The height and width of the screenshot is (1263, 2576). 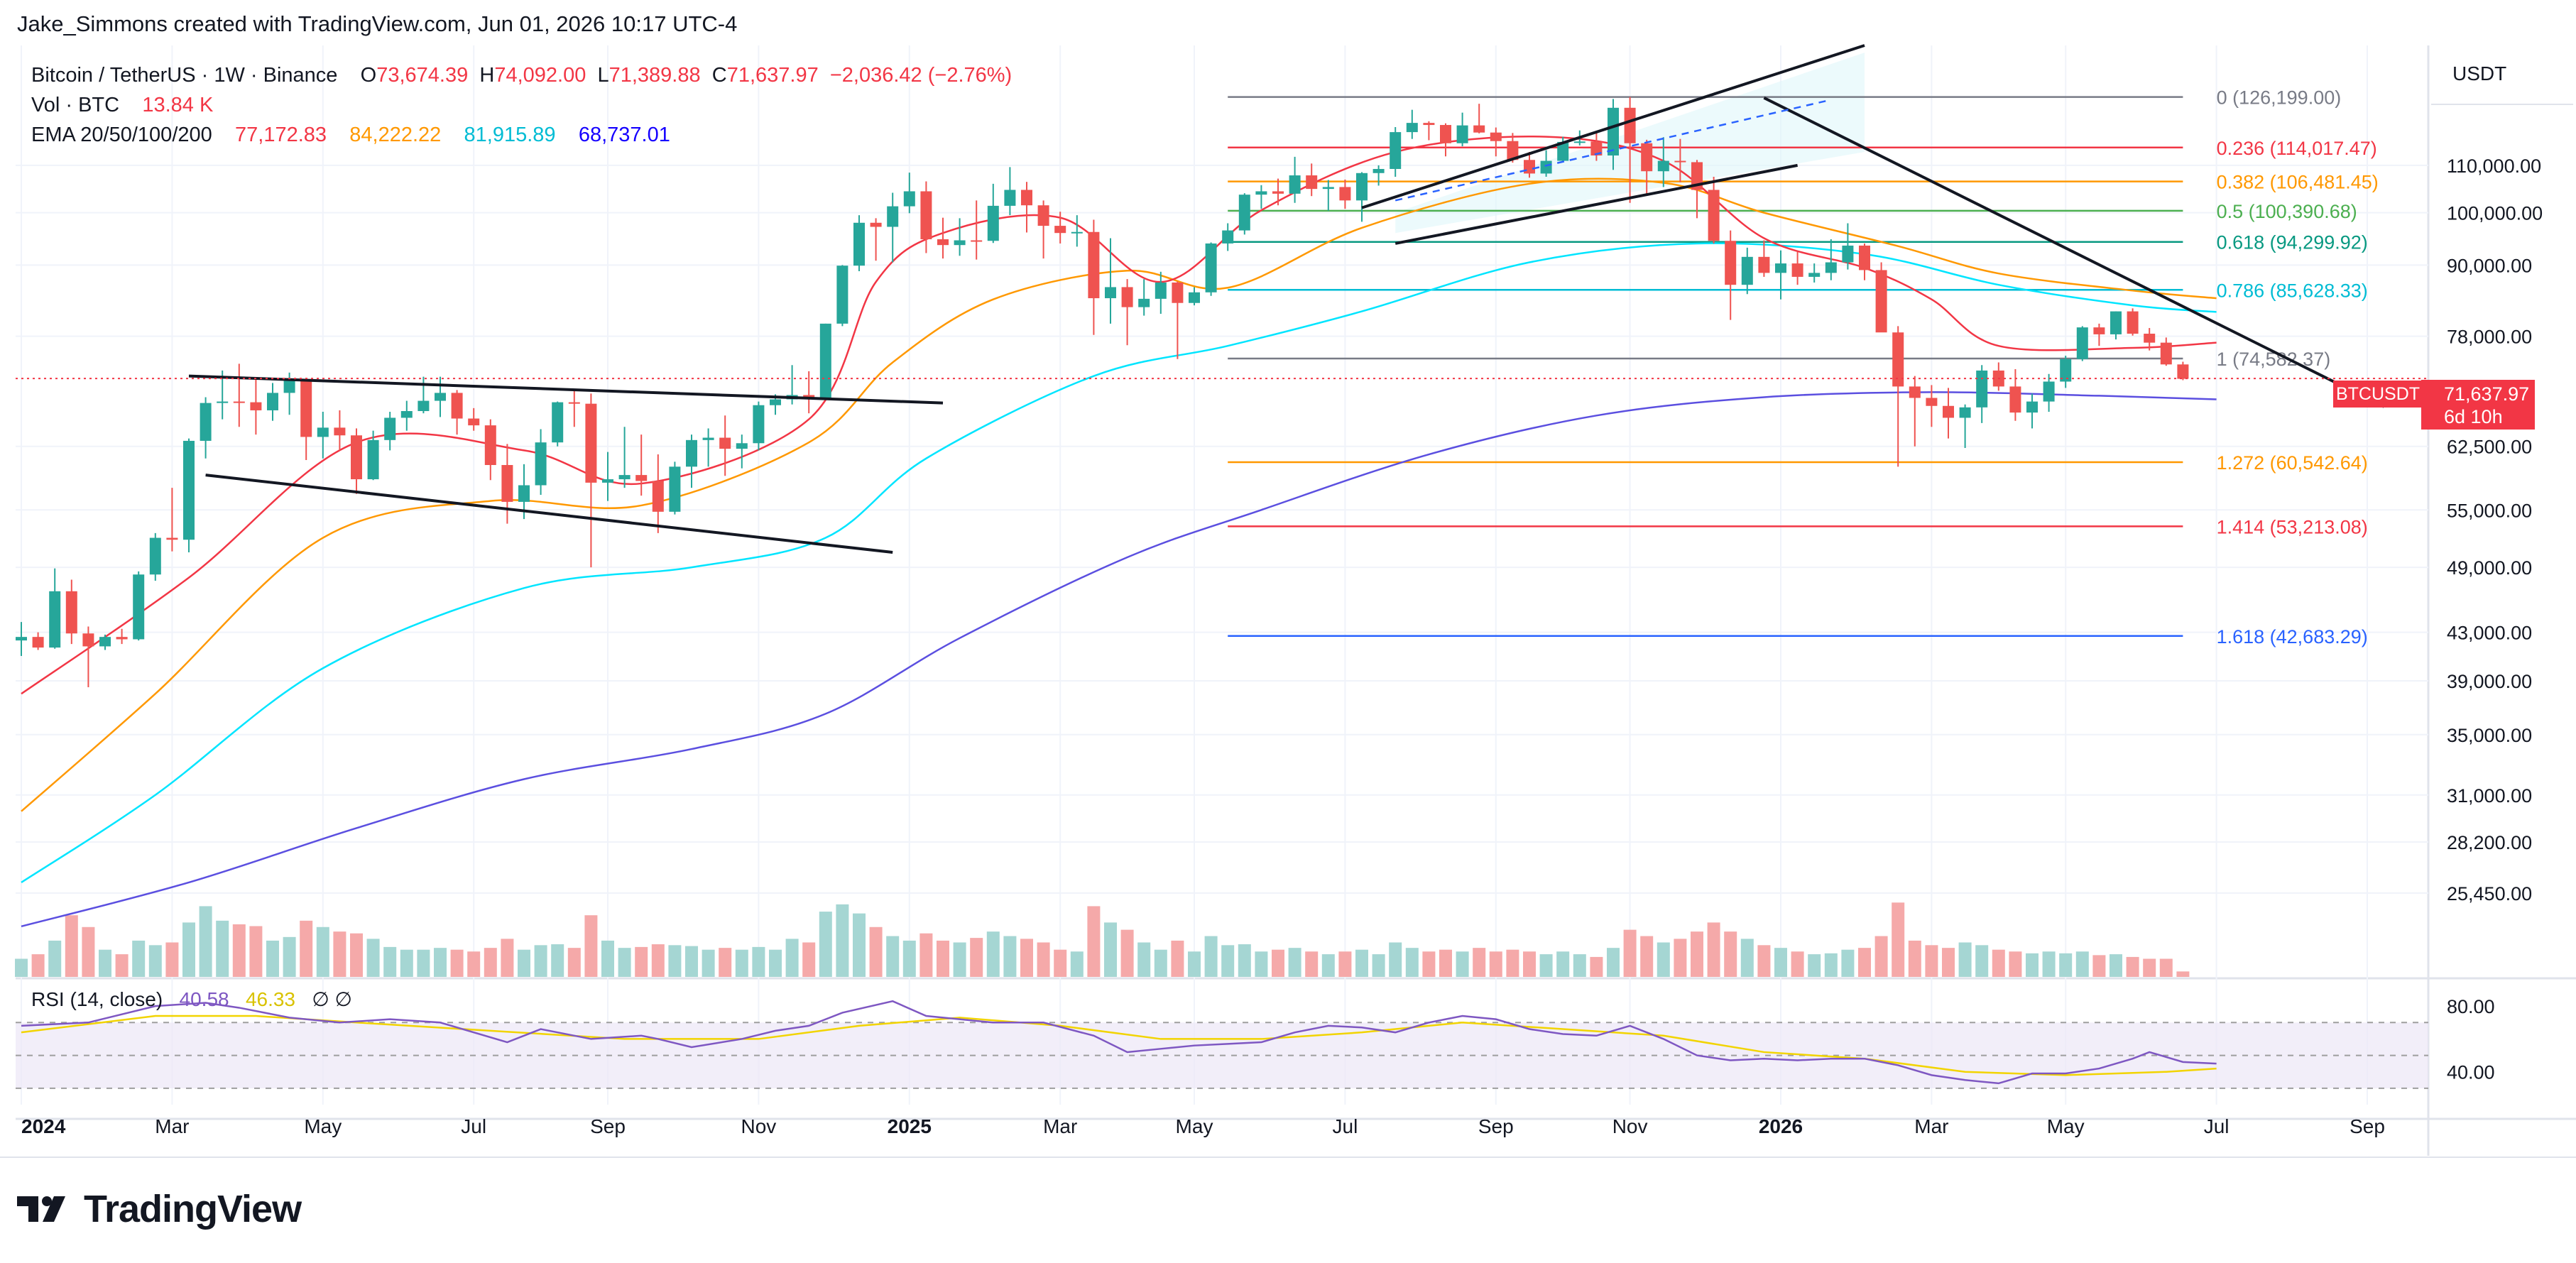 What do you see at coordinates (270, 999) in the screenshot?
I see `rsi-ma-value: 46.33` at bounding box center [270, 999].